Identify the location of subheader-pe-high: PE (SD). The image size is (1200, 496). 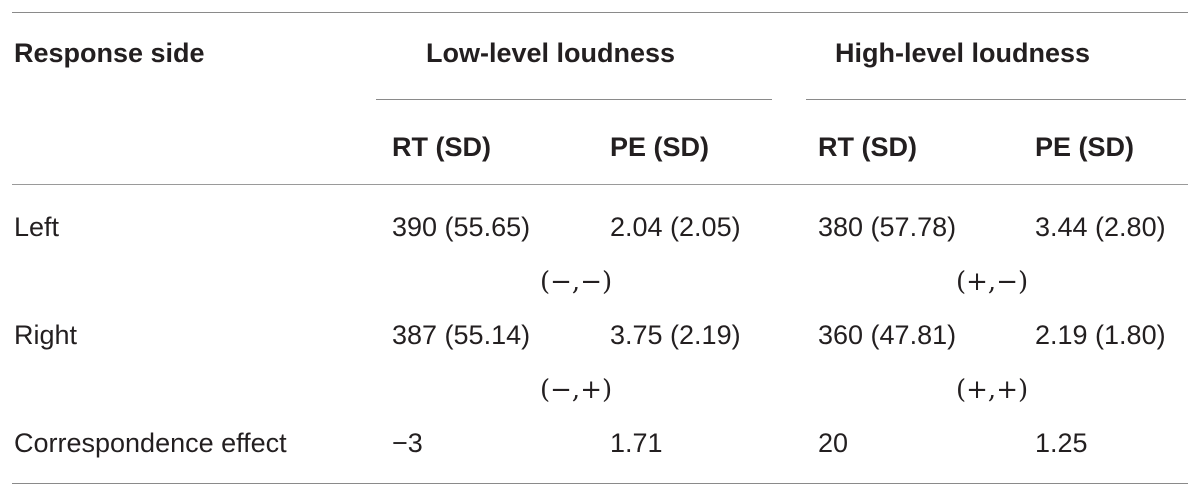
(1085, 147).